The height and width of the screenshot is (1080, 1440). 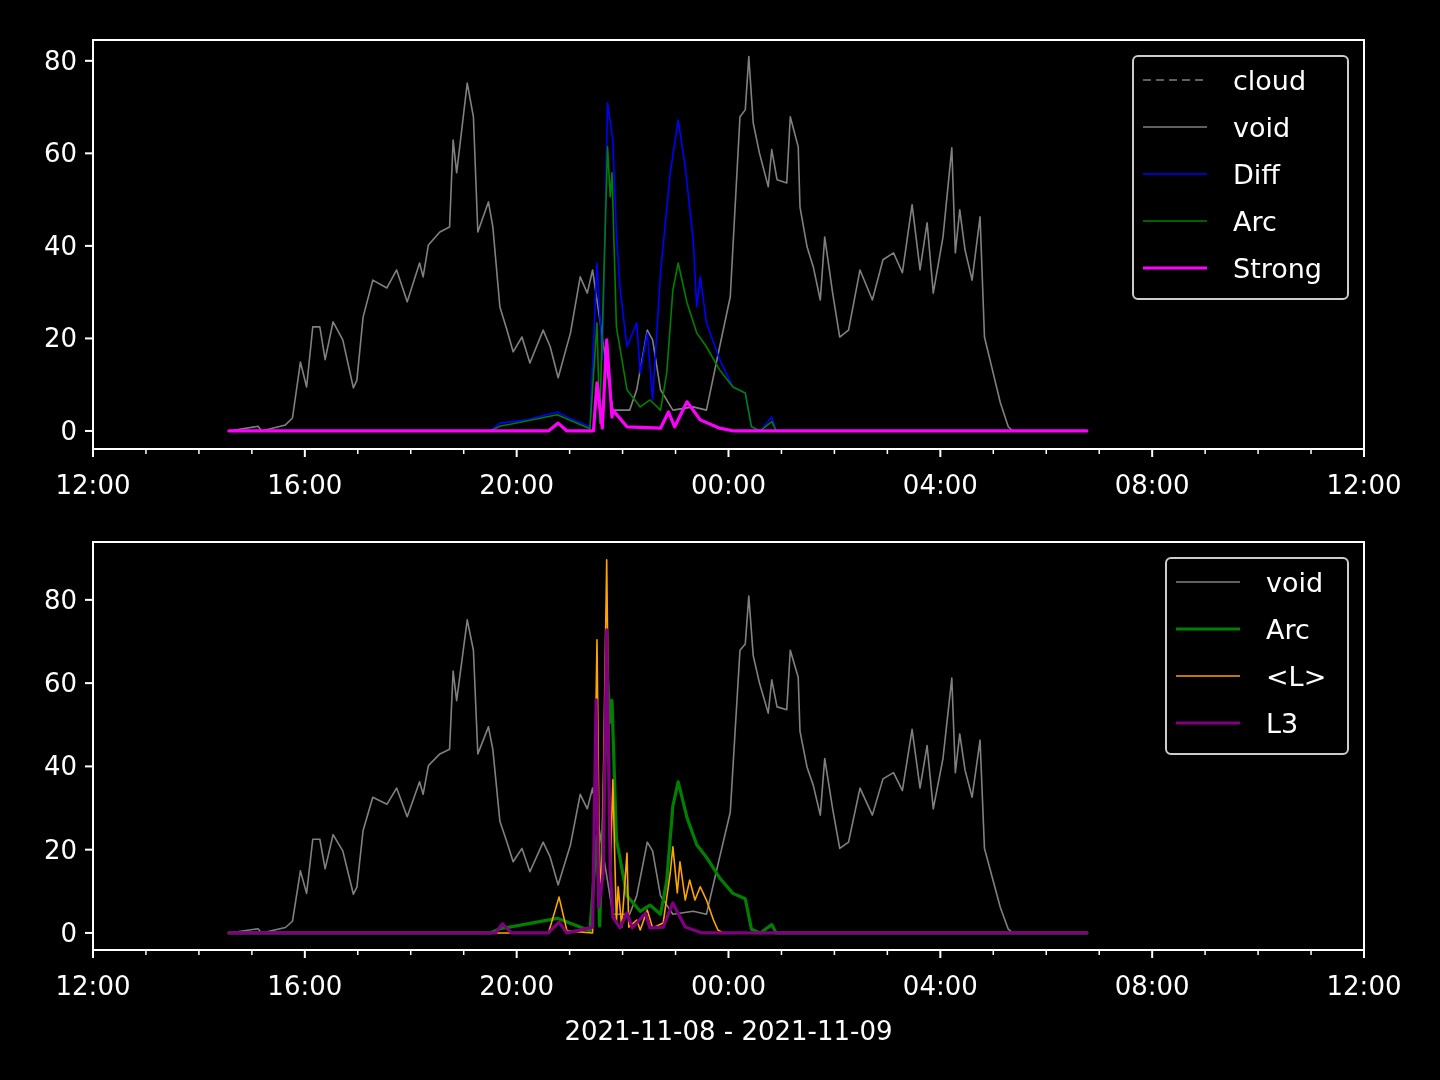 I want to click on legend-label: <L>, so click(x=1296, y=676).